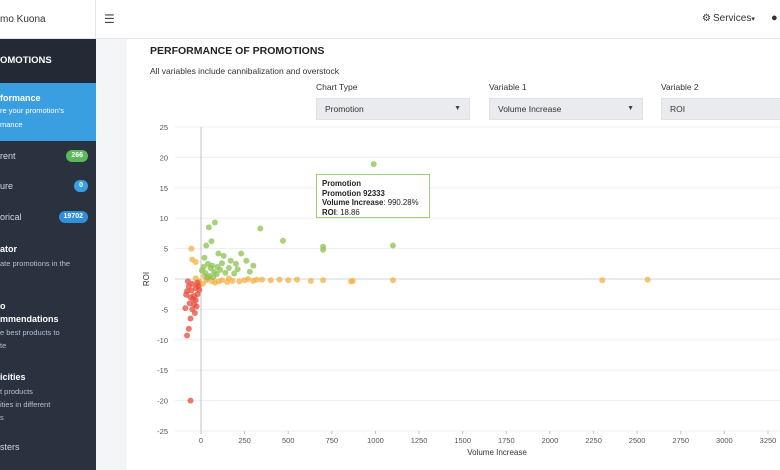 The width and height of the screenshot is (780, 470). I want to click on sidebar-item-desc: t products, so click(16, 391).